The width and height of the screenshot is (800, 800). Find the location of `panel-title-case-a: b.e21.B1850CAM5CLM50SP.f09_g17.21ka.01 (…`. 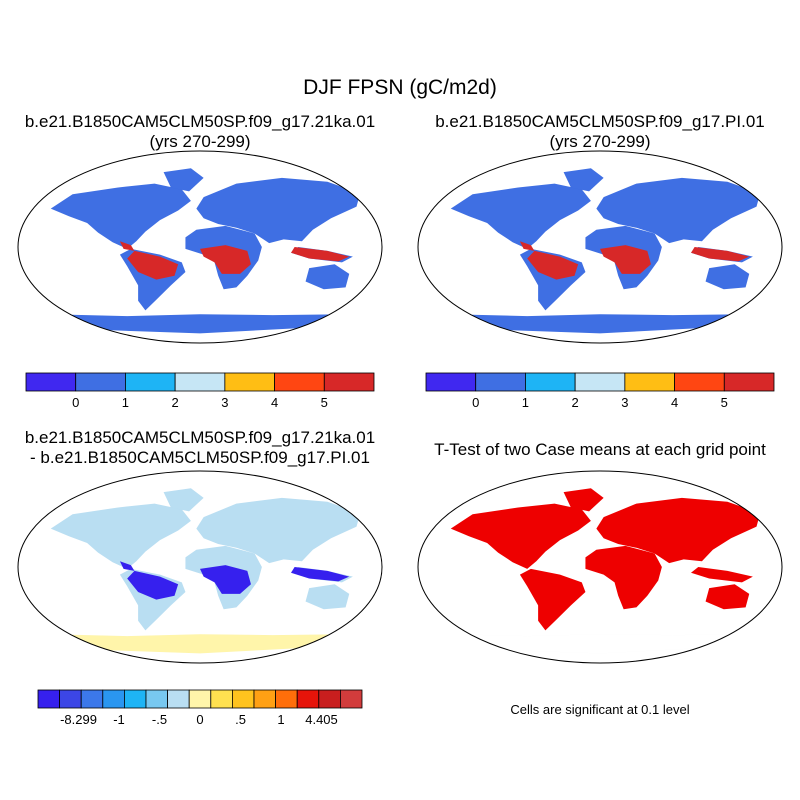

panel-title-case-a: b.e21.B1850CAM5CLM50SP.f09_g17.21ka.01 (… is located at coordinates (200, 132).